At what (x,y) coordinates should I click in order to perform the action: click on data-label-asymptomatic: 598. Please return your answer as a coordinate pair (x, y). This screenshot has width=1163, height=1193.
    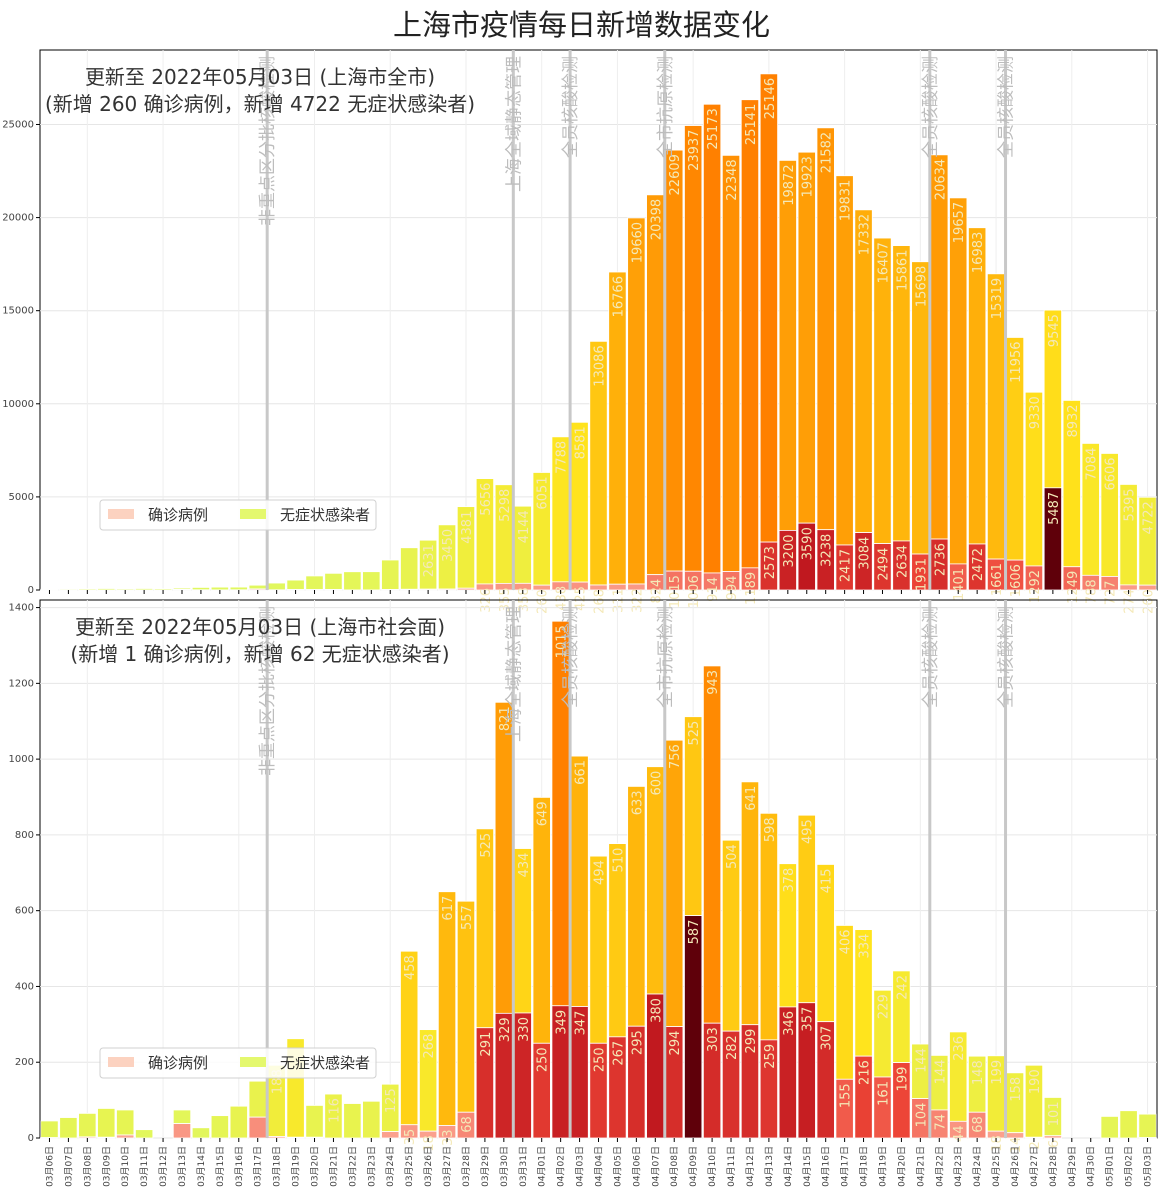
    Looking at the image, I should click on (770, 829).